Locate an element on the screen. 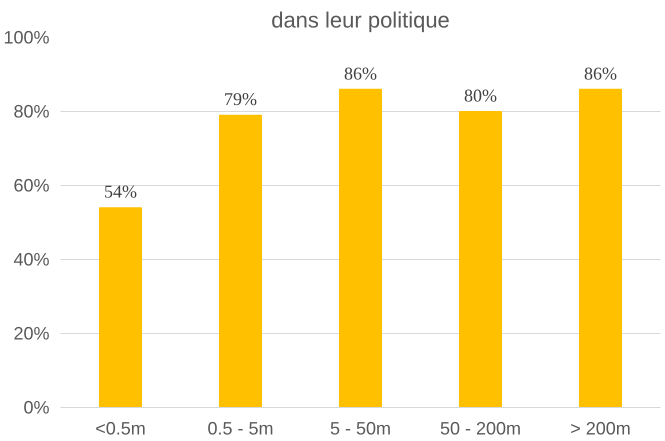 The image size is (665, 441). data-label: 80% is located at coordinates (481, 96).